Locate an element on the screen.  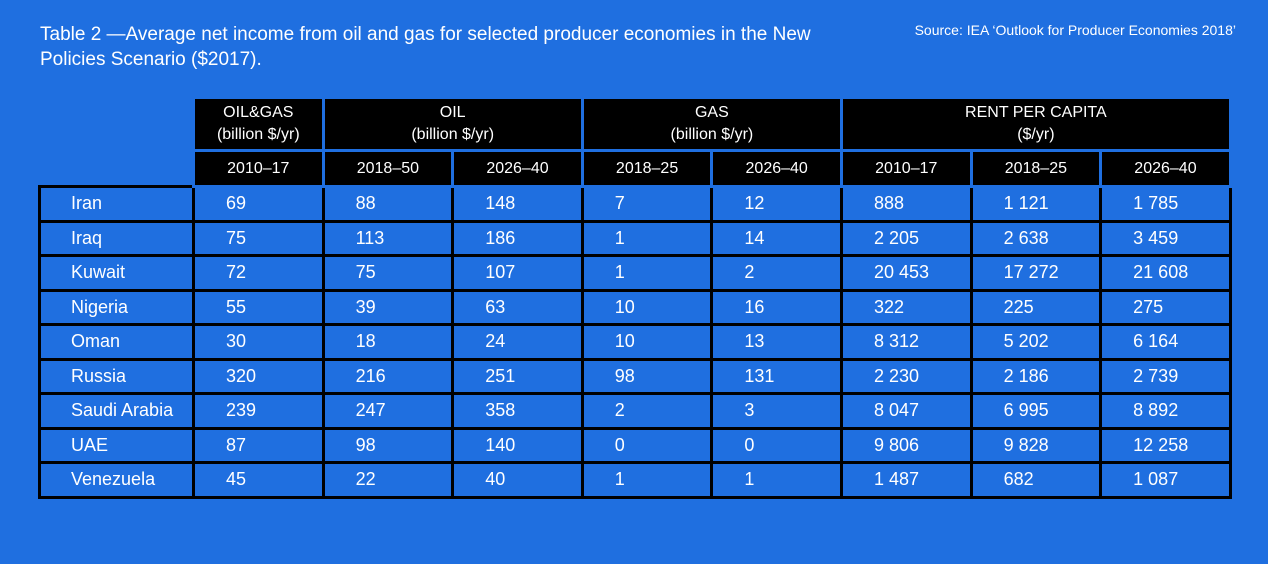
table-row: Kuwait 72 75 107 1 2 20 453 17 272 21 608 is located at coordinates (635, 273).